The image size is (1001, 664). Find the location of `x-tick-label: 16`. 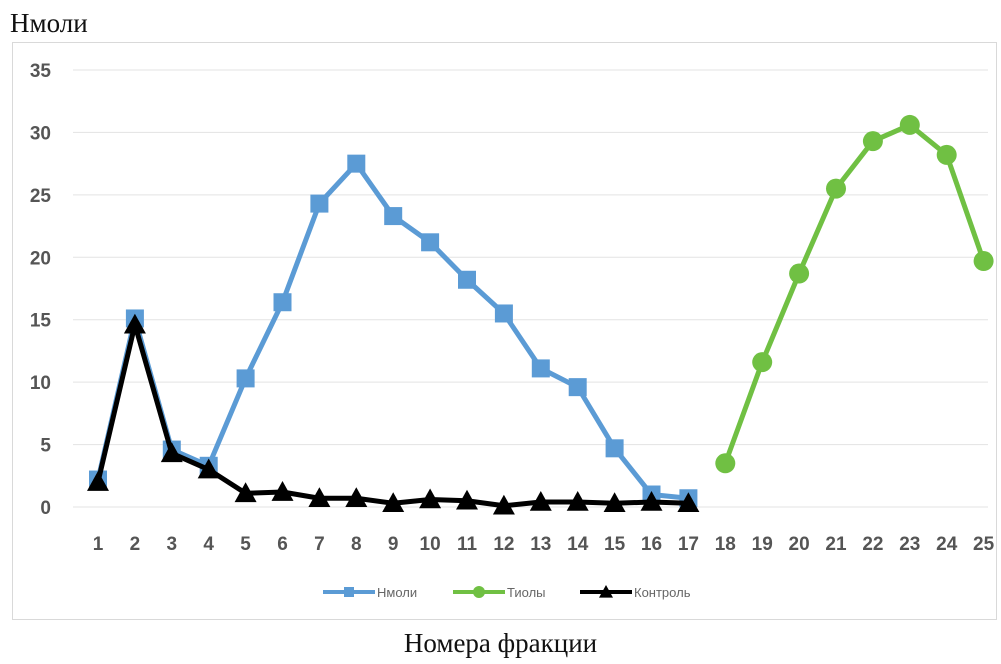

x-tick-label: 16 is located at coordinates (651, 544).